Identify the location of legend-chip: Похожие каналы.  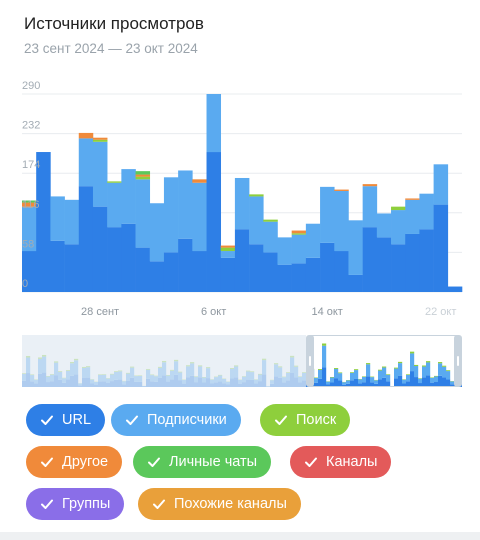
(219, 504).